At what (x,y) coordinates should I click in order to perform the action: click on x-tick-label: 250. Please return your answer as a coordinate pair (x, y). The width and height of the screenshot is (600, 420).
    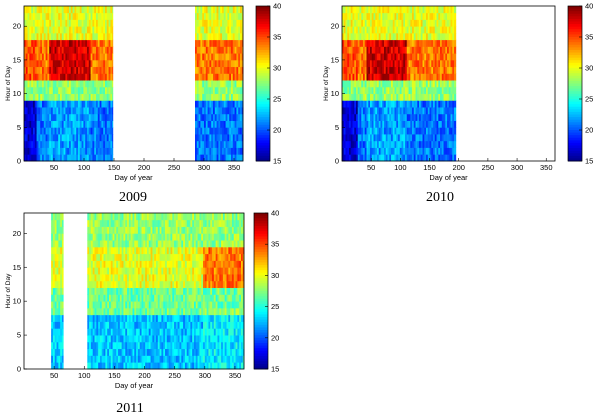
    Looking at the image, I should click on (488, 167).